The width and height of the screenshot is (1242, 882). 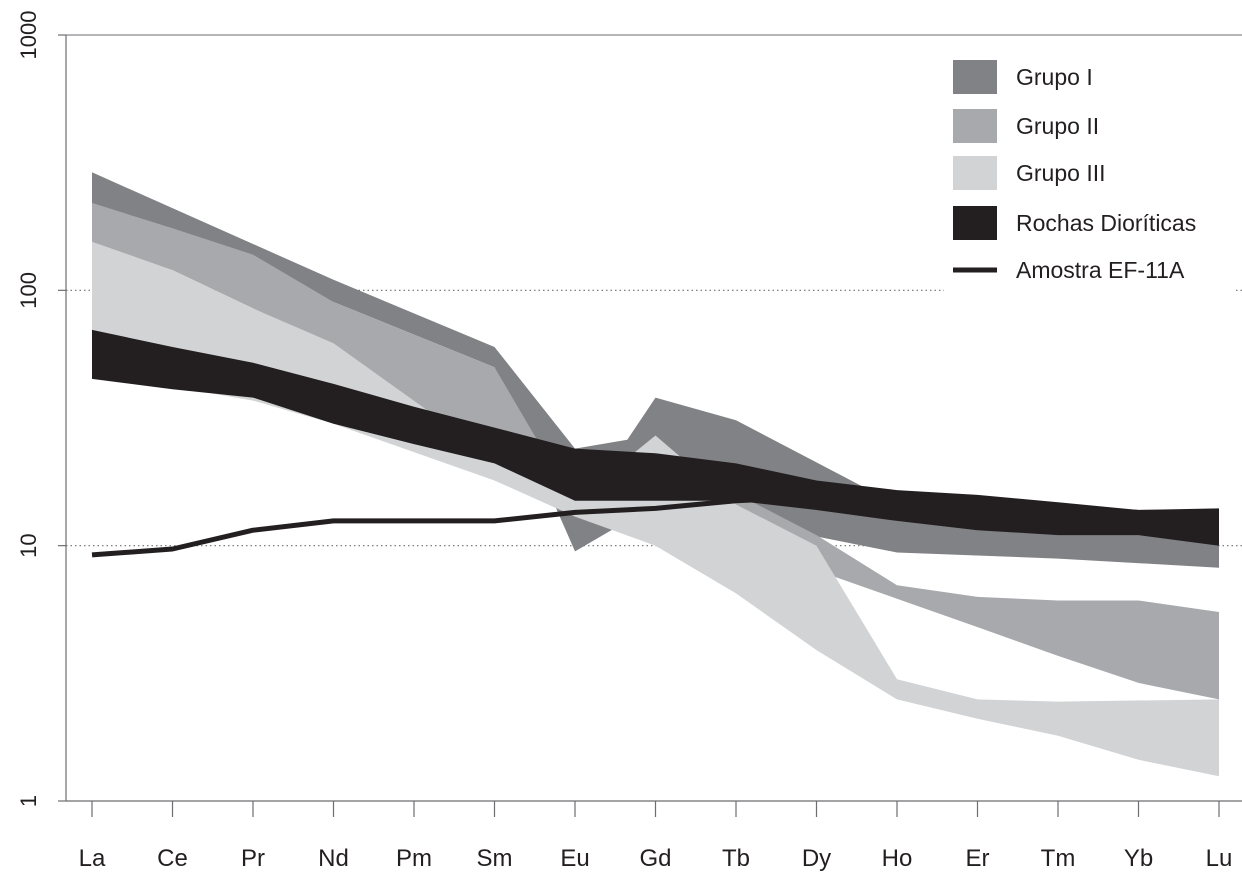 I want to click on x-tick-label-tb: Tb, so click(x=736, y=858).